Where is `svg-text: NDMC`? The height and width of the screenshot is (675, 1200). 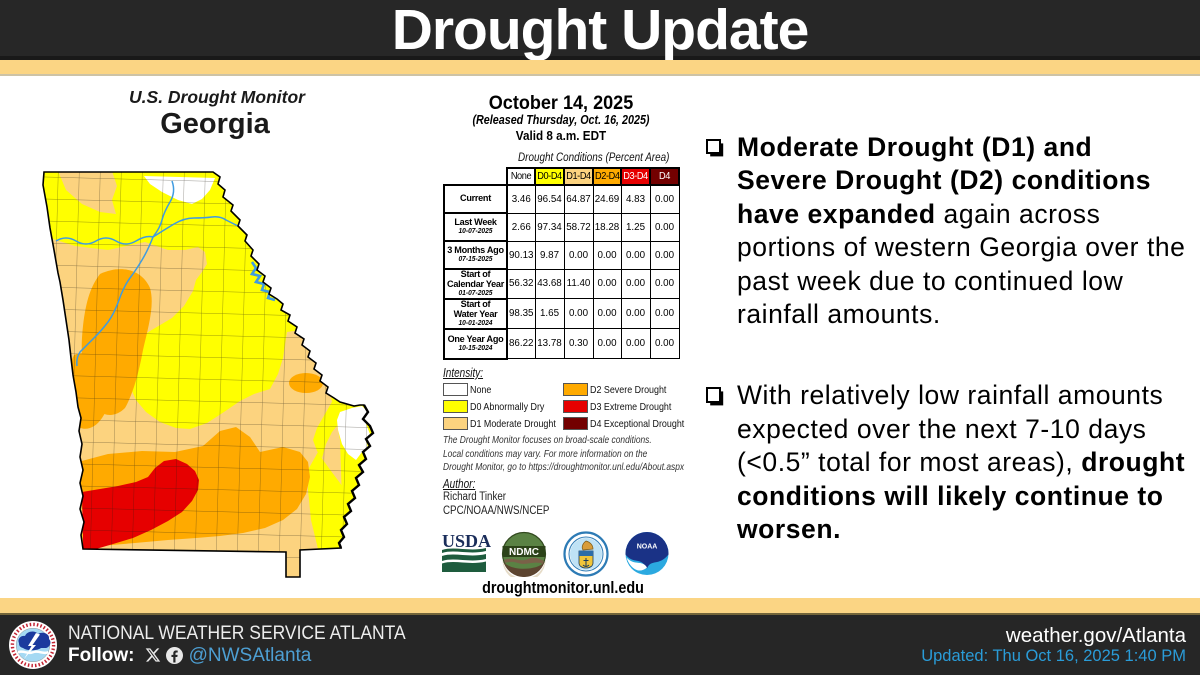
svg-text: NDMC is located at coordinates (524, 552).